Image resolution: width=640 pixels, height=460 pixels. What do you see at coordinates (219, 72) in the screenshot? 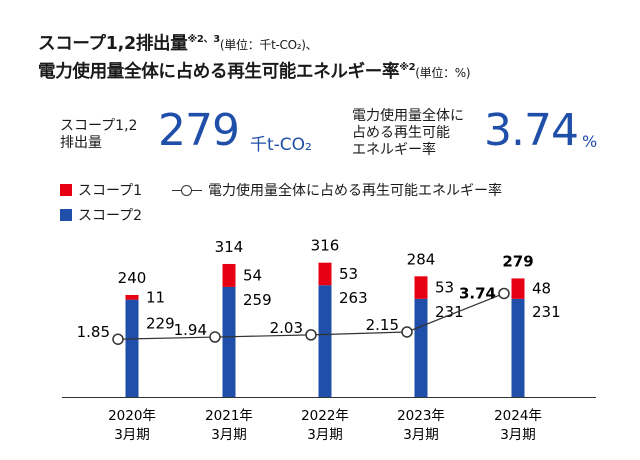
I see `title-renewable: 電力使用量全体に占める再生可能エネルギー率` at bounding box center [219, 72].